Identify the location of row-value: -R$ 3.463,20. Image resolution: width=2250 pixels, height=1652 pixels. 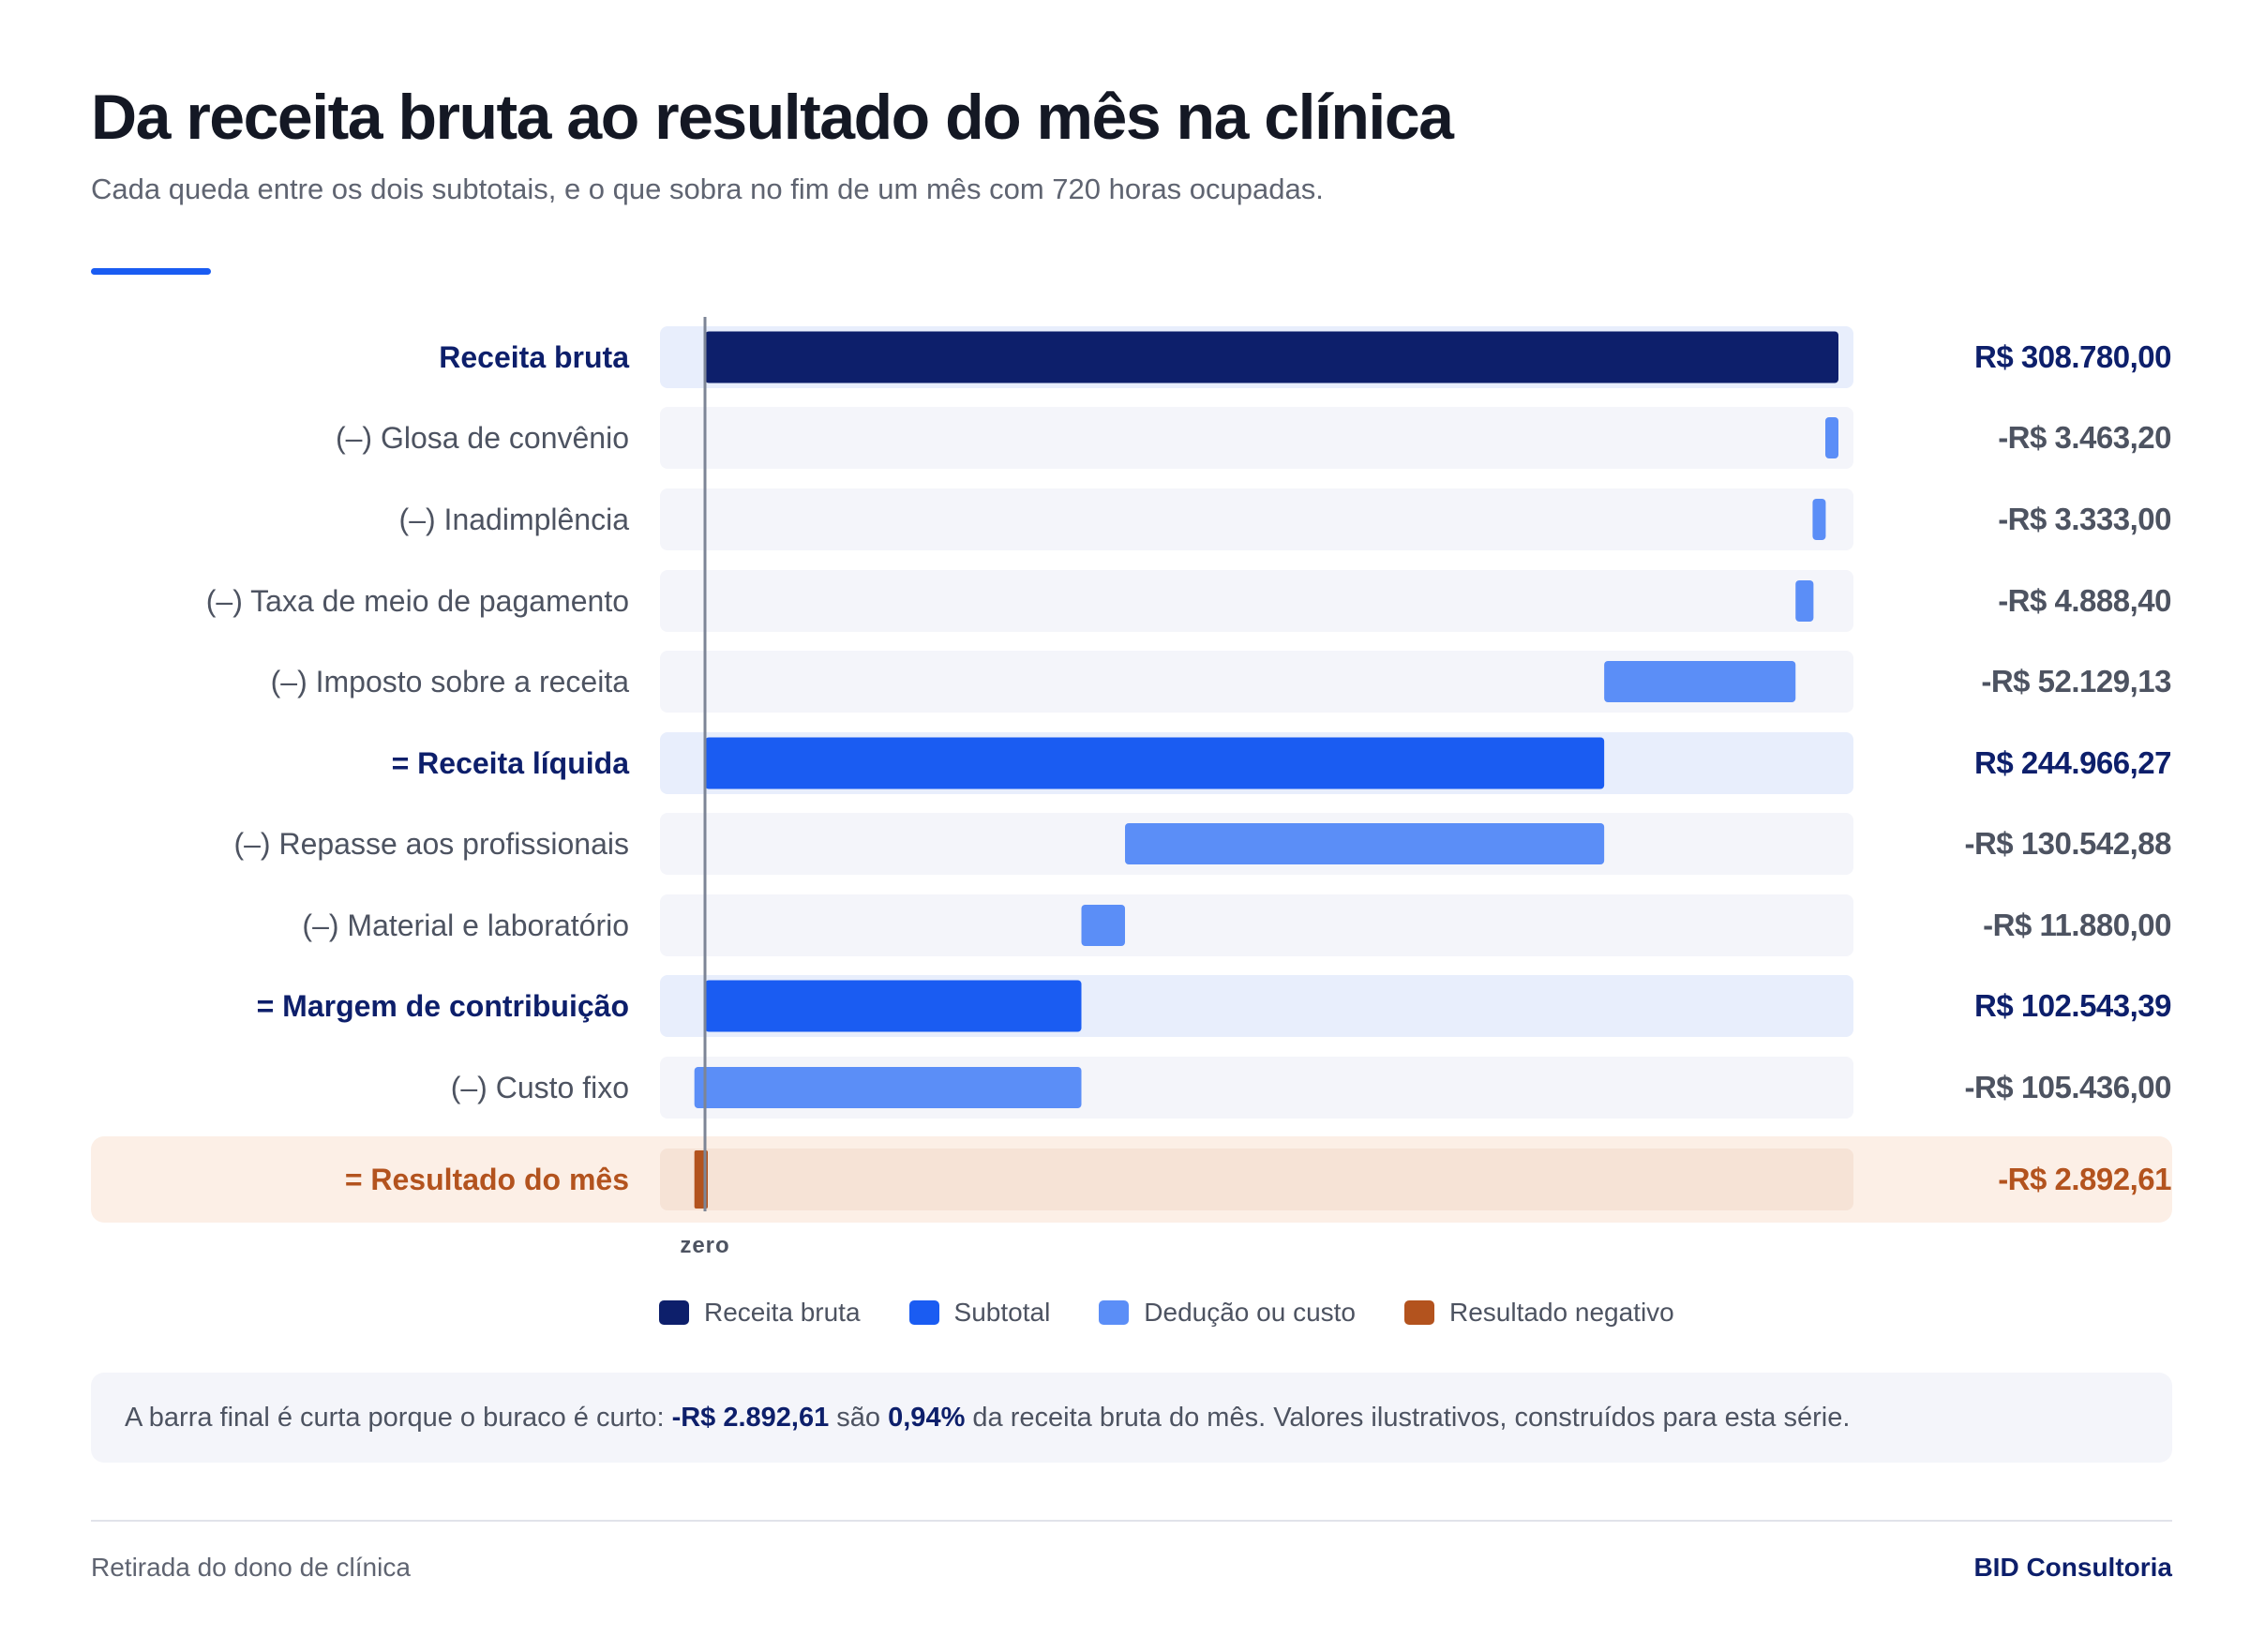
(2084, 437).